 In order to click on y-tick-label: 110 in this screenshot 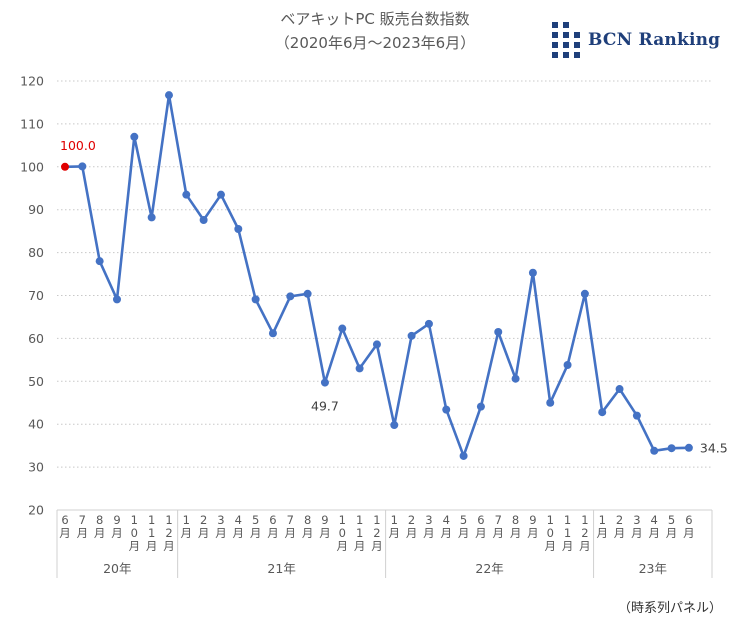, I will do `click(32, 123)`.